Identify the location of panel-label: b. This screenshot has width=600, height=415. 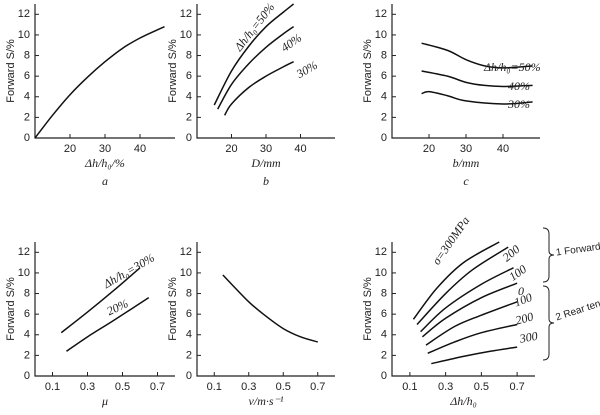
(266, 181).